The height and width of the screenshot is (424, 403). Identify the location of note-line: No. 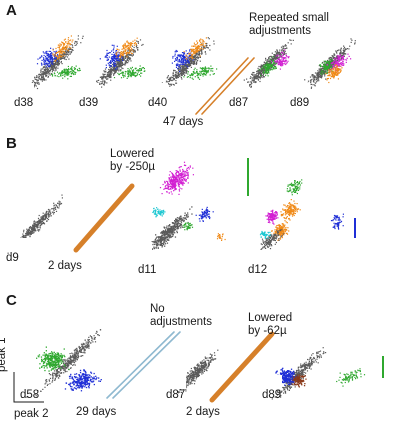
(157, 309).